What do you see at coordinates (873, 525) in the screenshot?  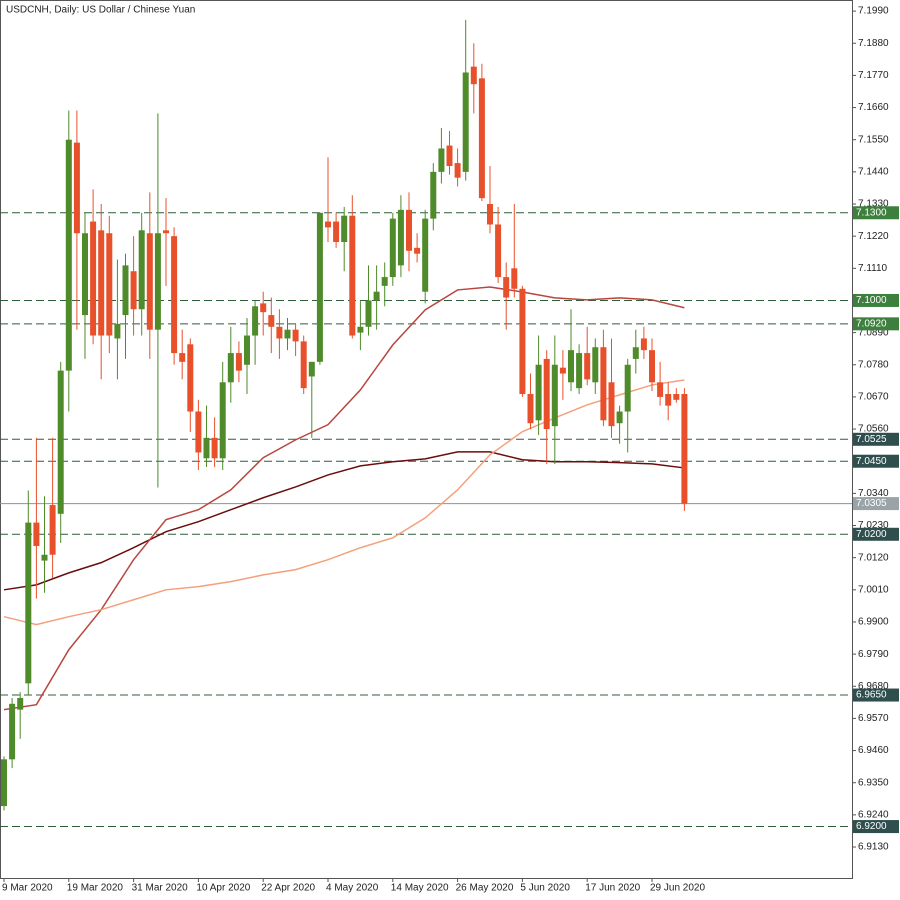 I see `y-tick-label: 7.0230` at bounding box center [873, 525].